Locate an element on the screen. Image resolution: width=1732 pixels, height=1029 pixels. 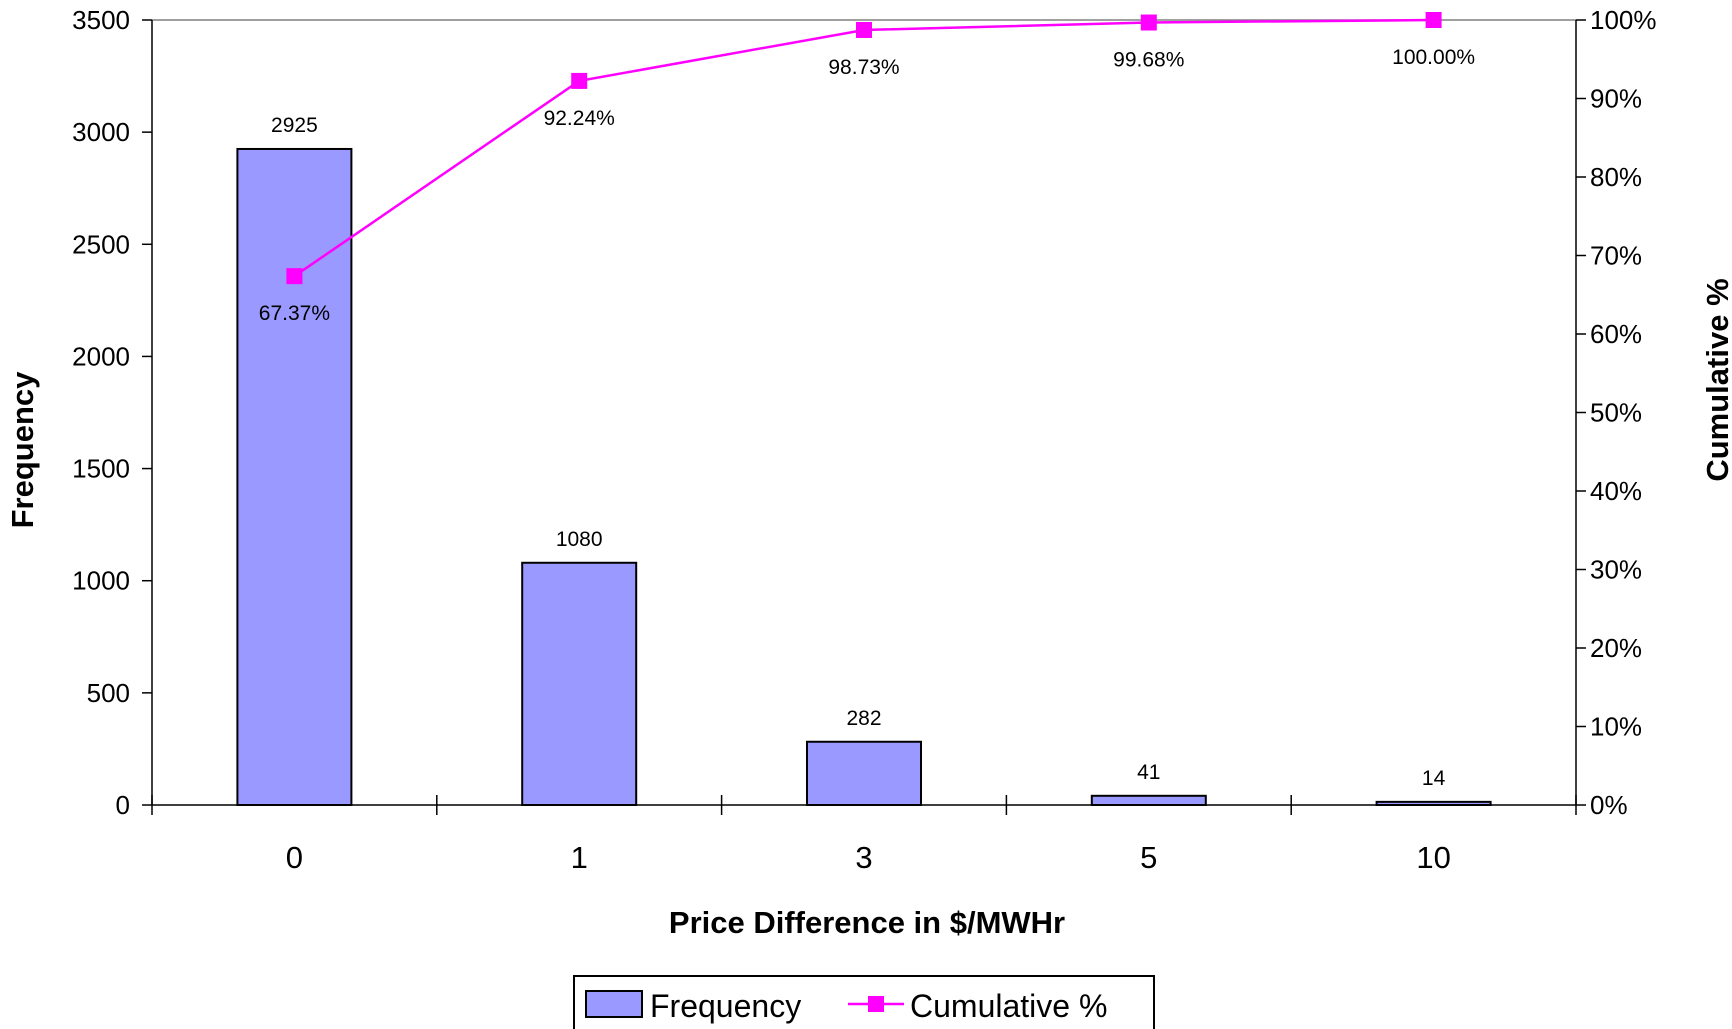
y-tick-label-2000: 2000 is located at coordinates (101, 356).